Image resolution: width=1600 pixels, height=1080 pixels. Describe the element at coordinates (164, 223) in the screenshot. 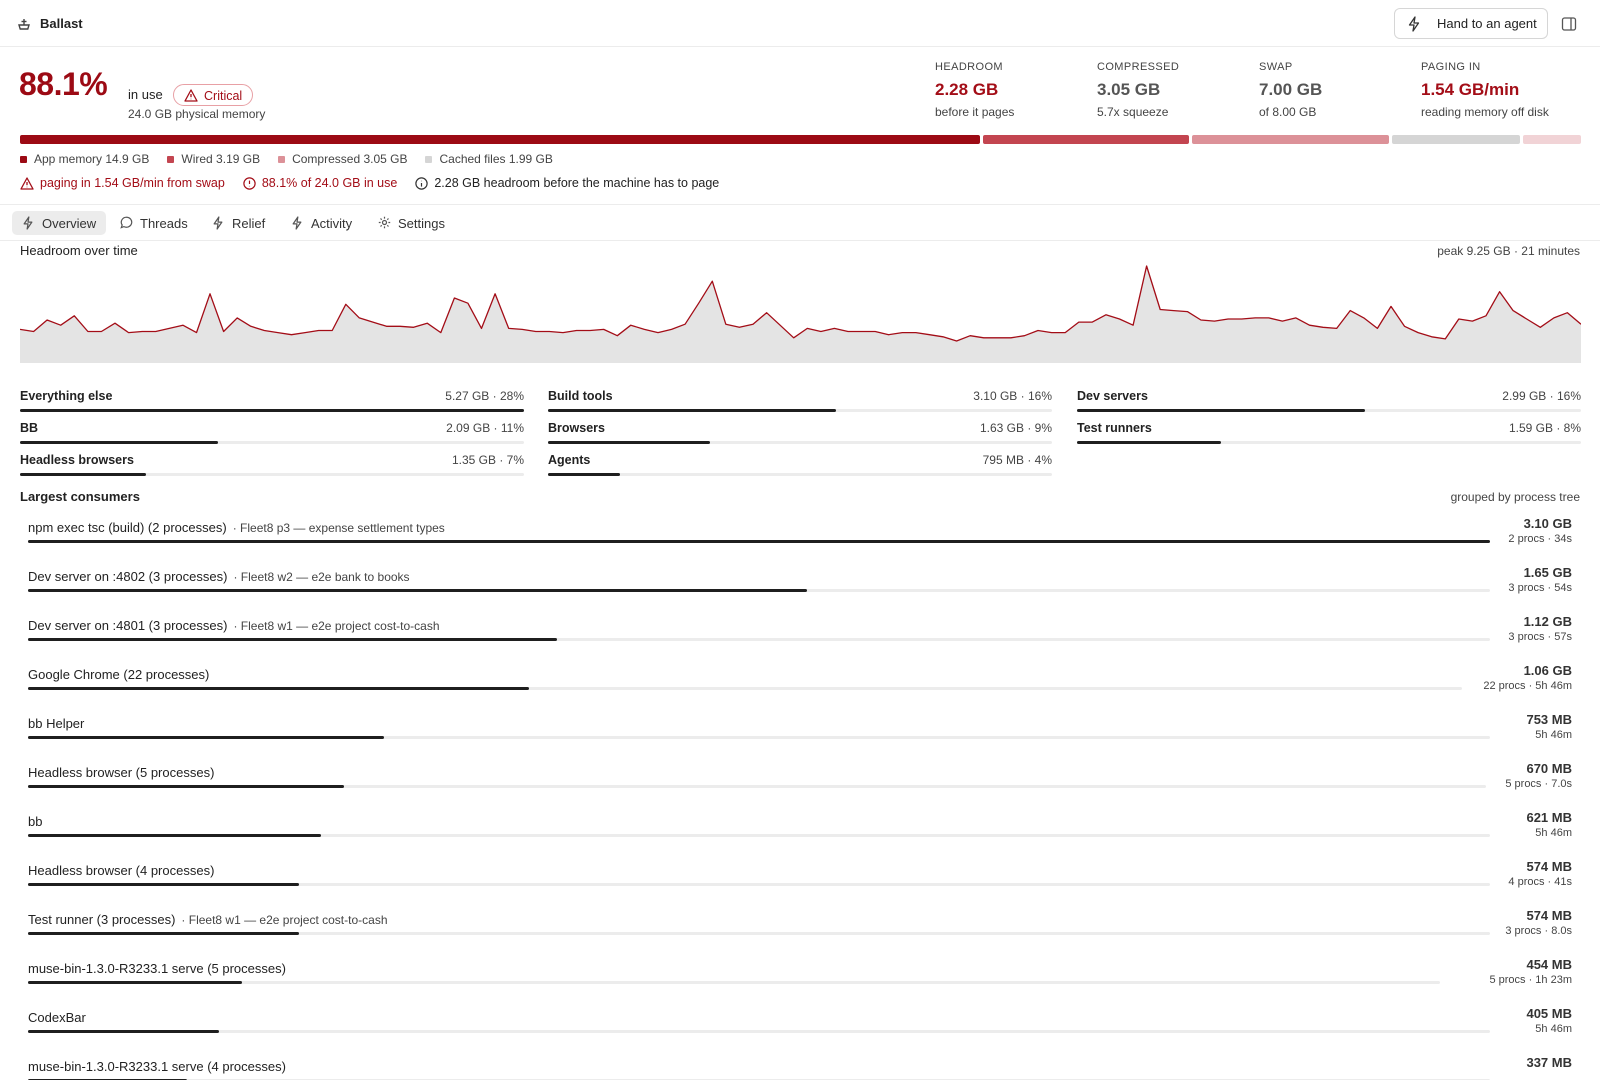

I see `tab-label: Threads` at that location.